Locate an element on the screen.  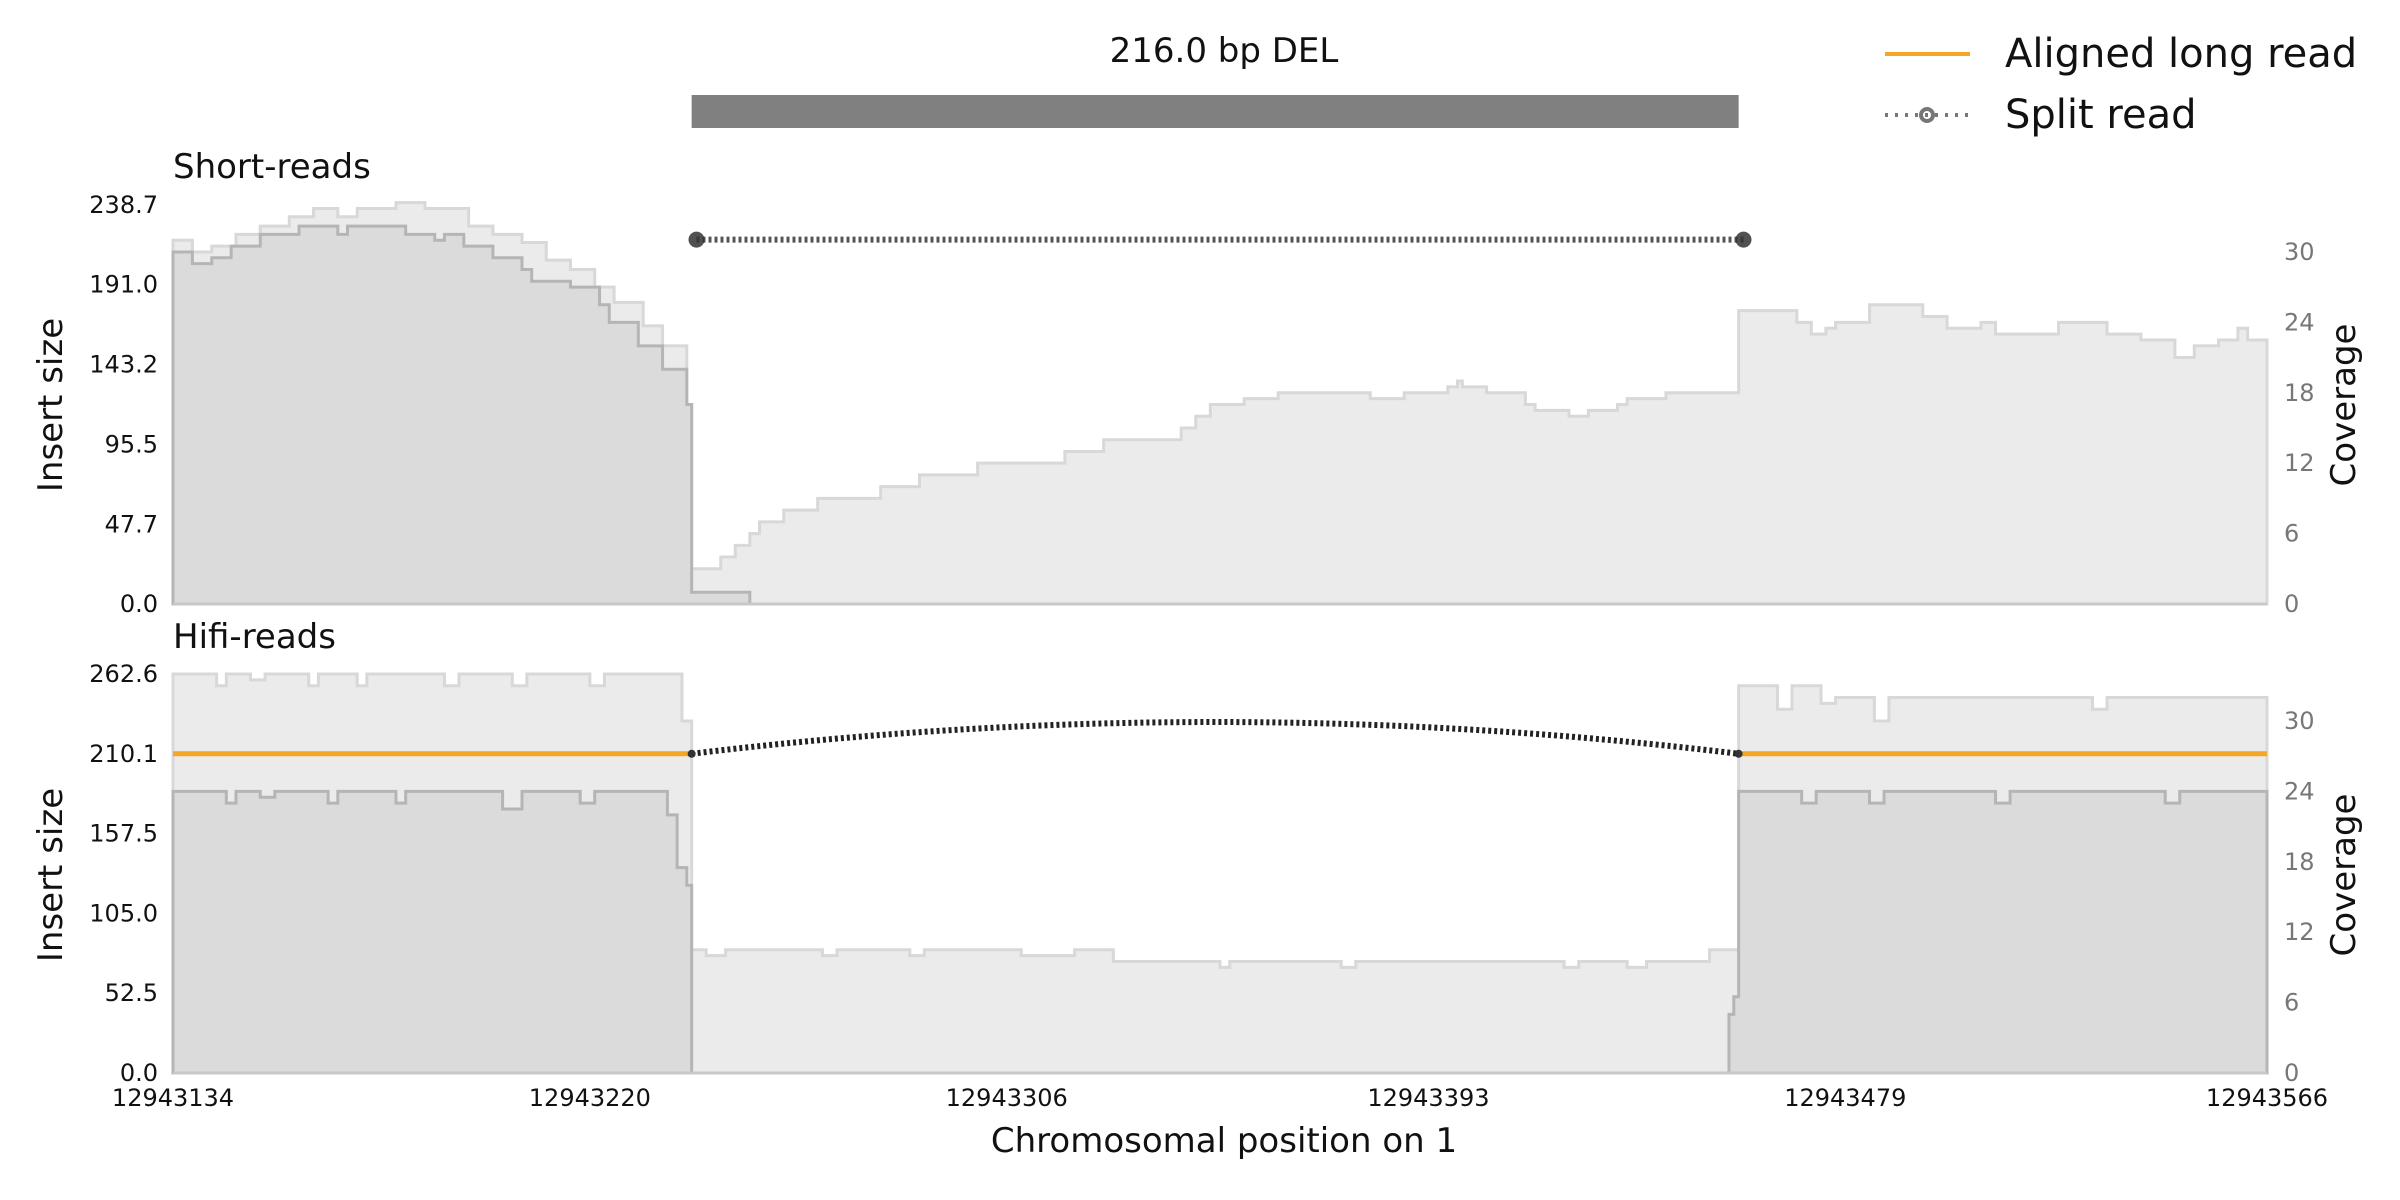
x-tick-0: 12943134 is located at coordinates (173, 1098).